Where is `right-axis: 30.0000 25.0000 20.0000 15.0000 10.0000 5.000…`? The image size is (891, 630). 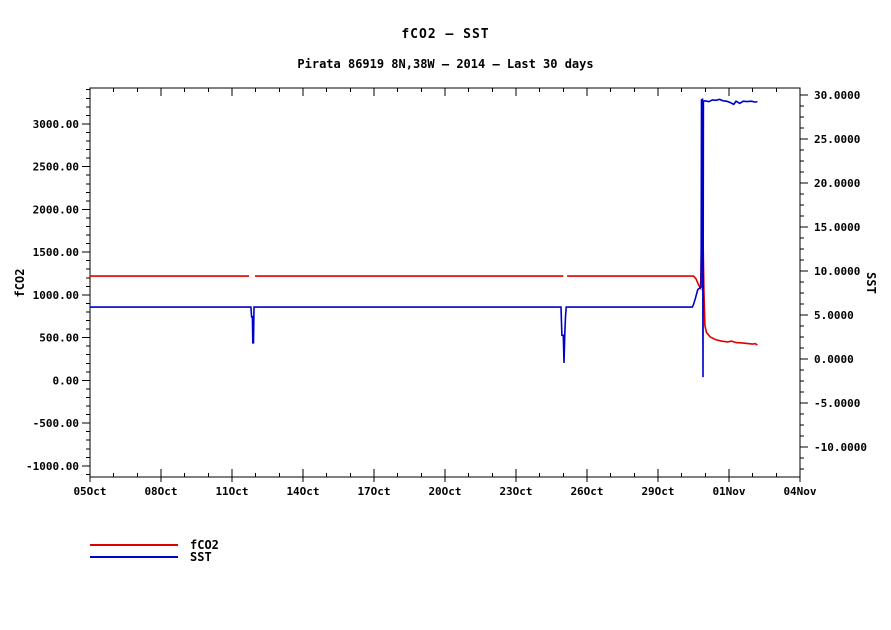
right-axis: 30.0000 25.0000 20.0000 15.0000 10.0000 5.000… is located at coordinates (839, 279).